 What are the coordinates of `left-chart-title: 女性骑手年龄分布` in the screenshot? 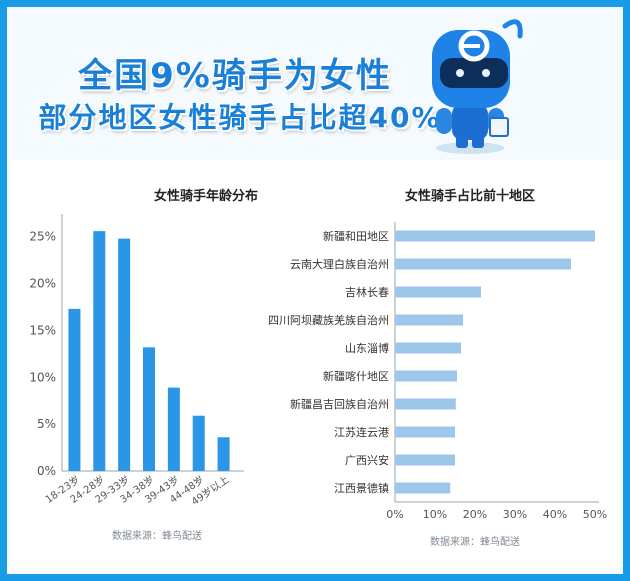 It's located at (206, 196).